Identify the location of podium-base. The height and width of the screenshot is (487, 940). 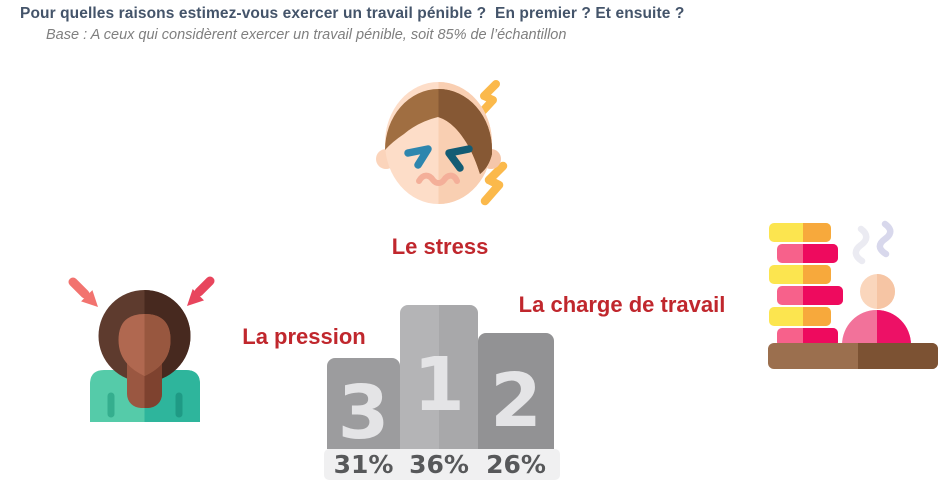
(442, 464).